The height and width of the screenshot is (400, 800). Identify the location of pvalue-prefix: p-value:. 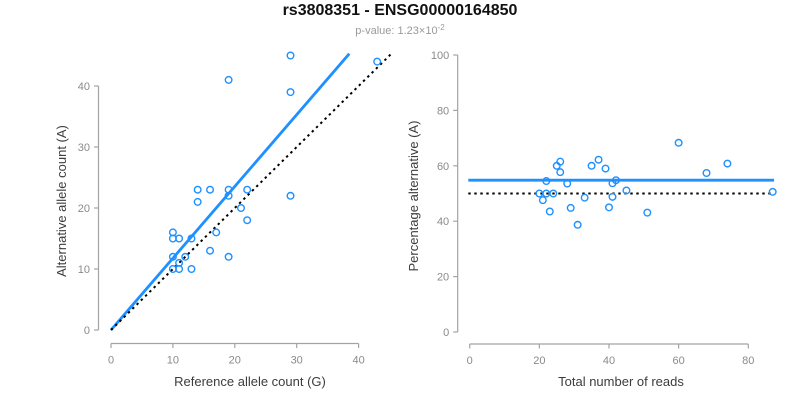
(376, 31).